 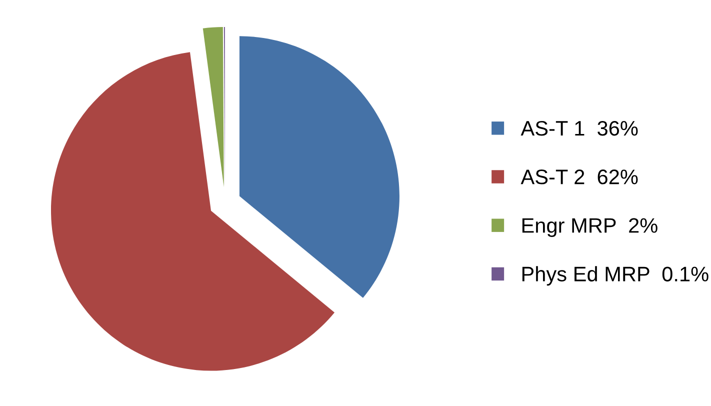 What do you see at coordinates (590, 228) in the screenshot?
I see `legend-label: Engr MRP 2%` at bounding box center [590, 228].